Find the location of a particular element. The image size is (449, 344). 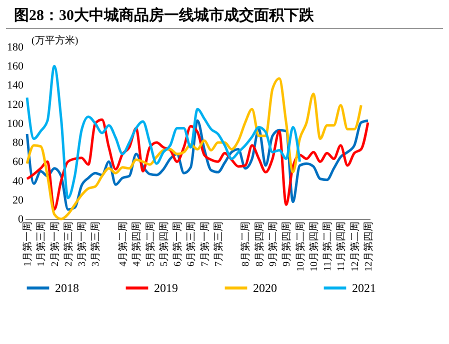

legend-label: 2019 is located at coordinates (166, 288).